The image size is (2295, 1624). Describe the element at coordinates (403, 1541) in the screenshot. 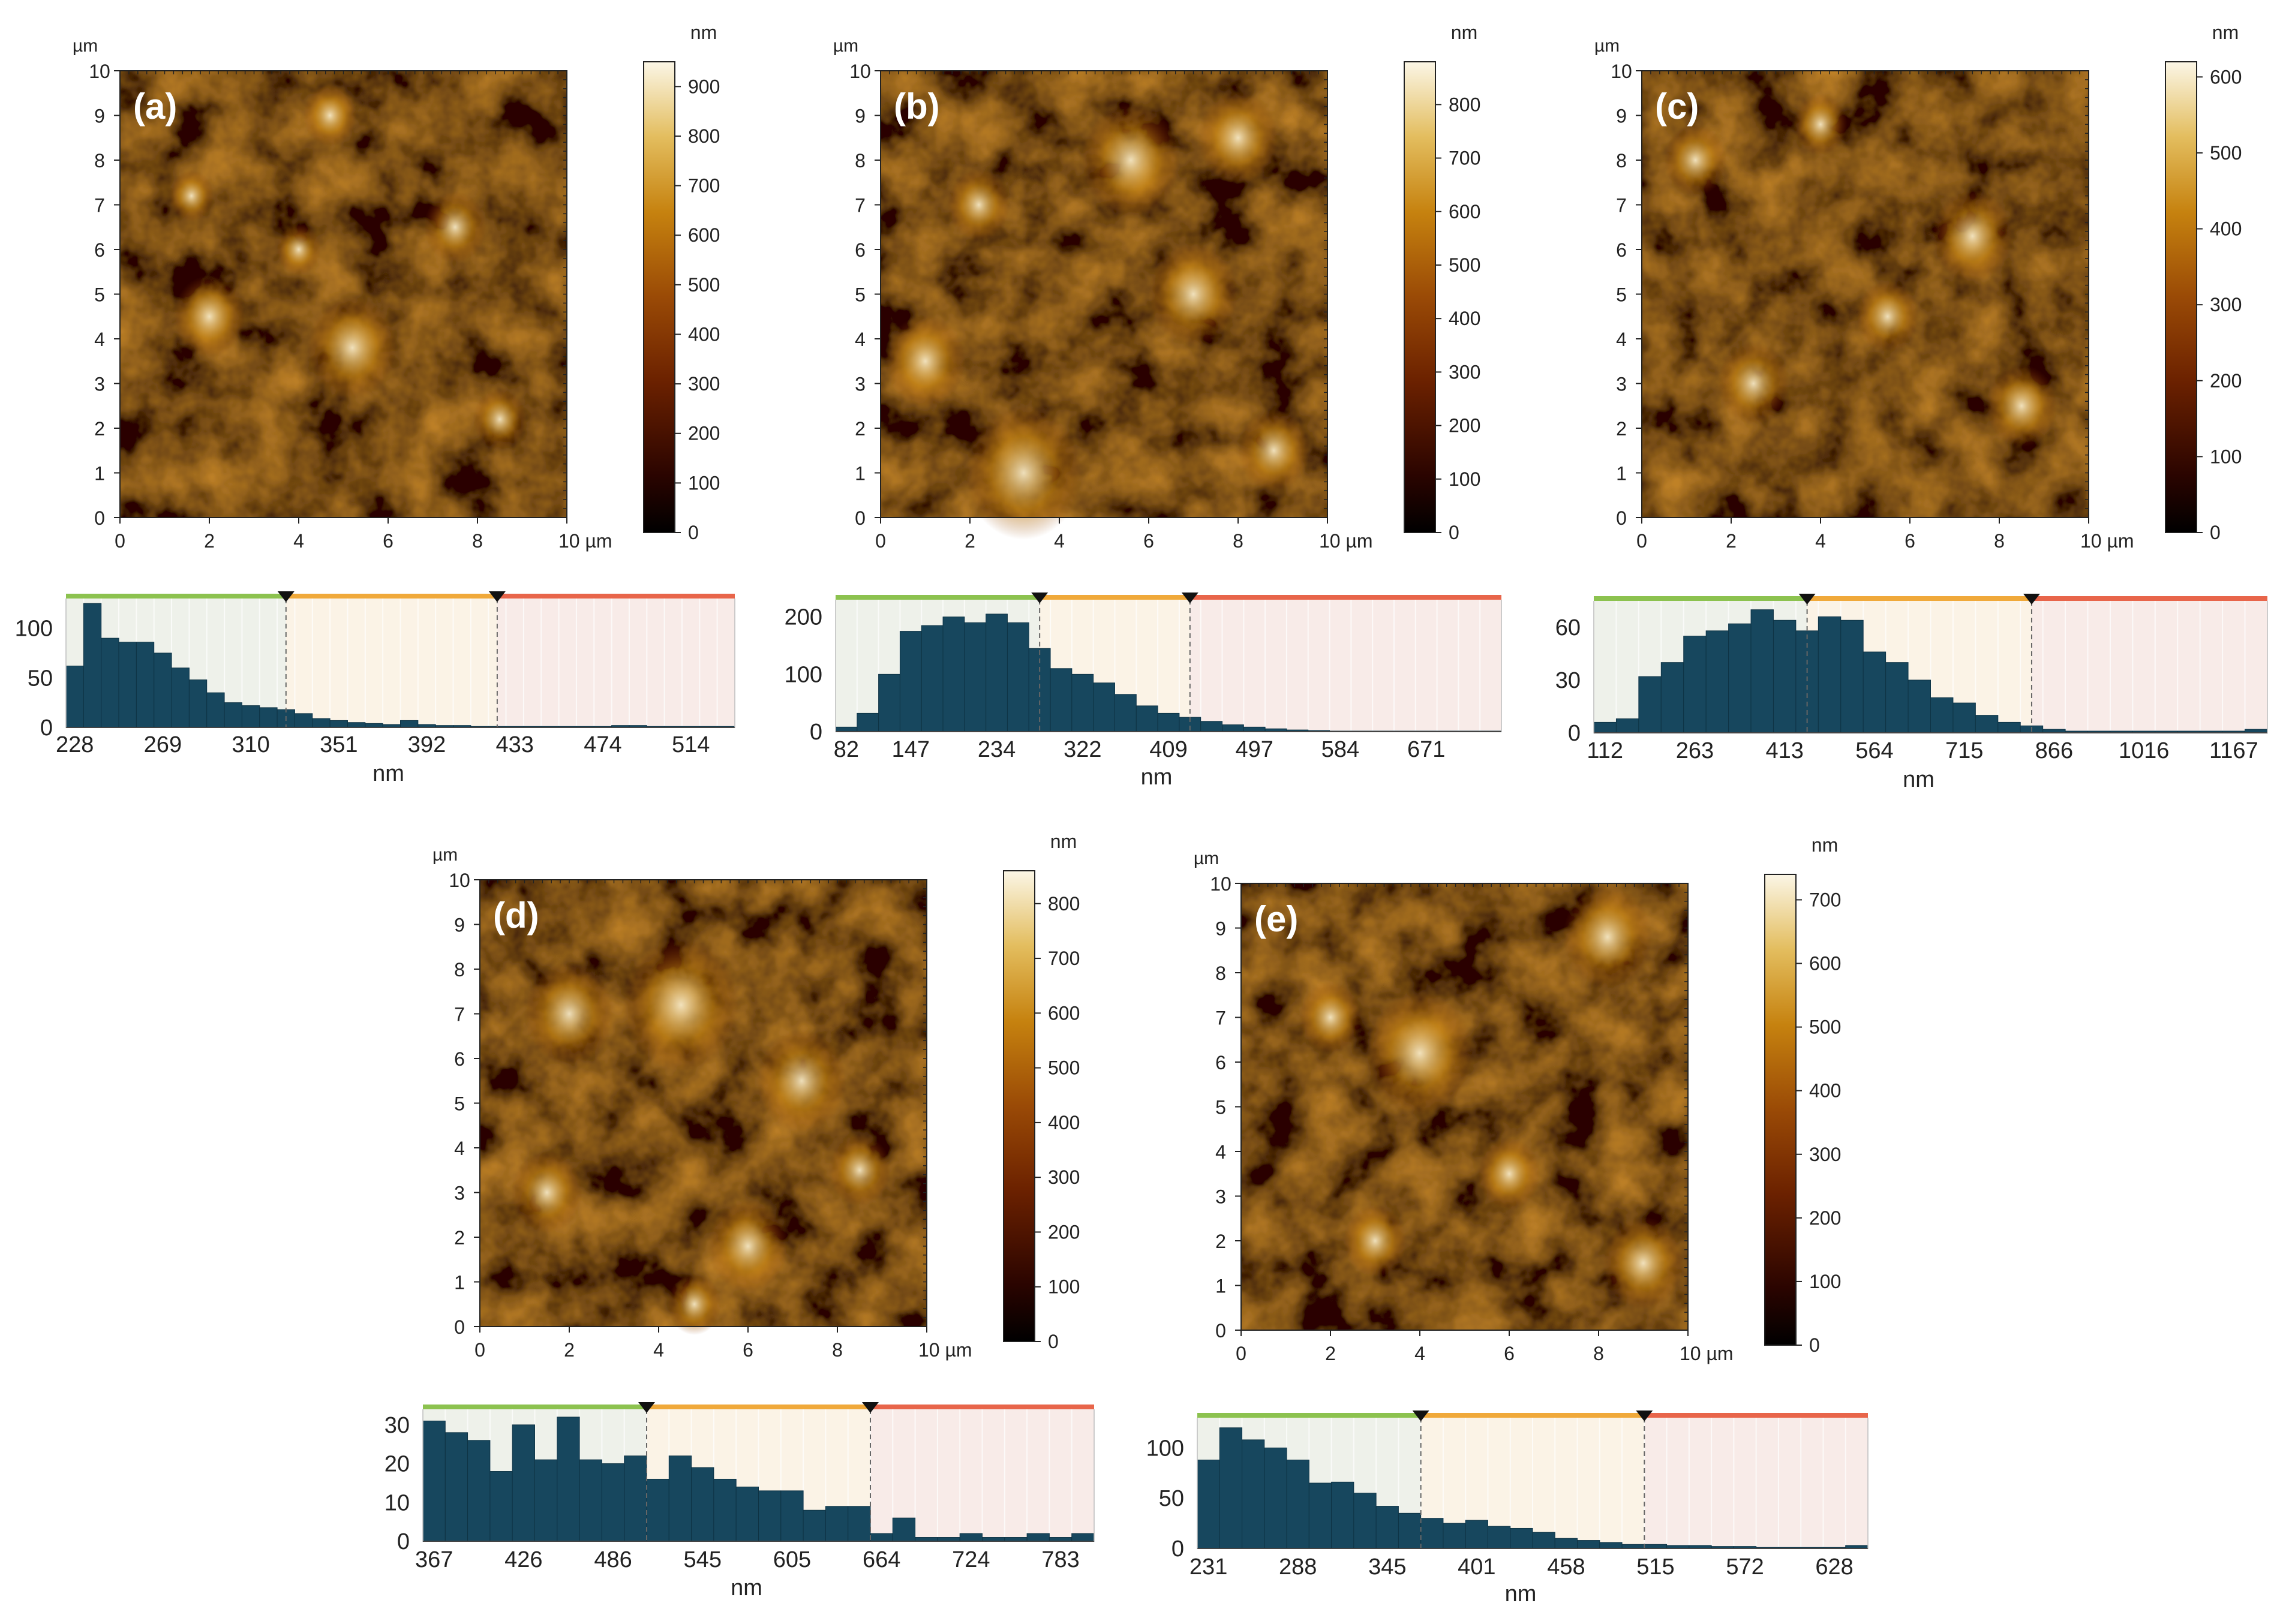

I see `hist-y-tick-label: 0` at that location.